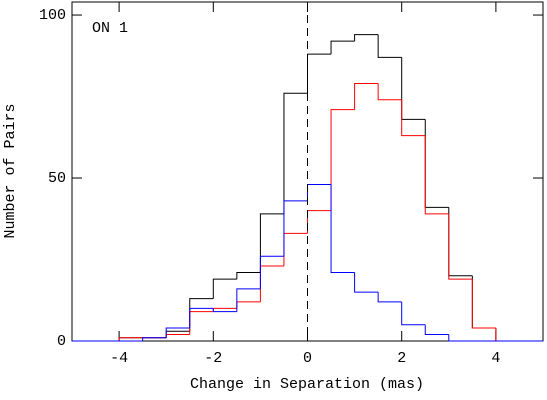 Image resolution: width=547 pixels, height=400 pixels. I want to click on x-axis-label: Change in Separation (mas), so click(307, 384).